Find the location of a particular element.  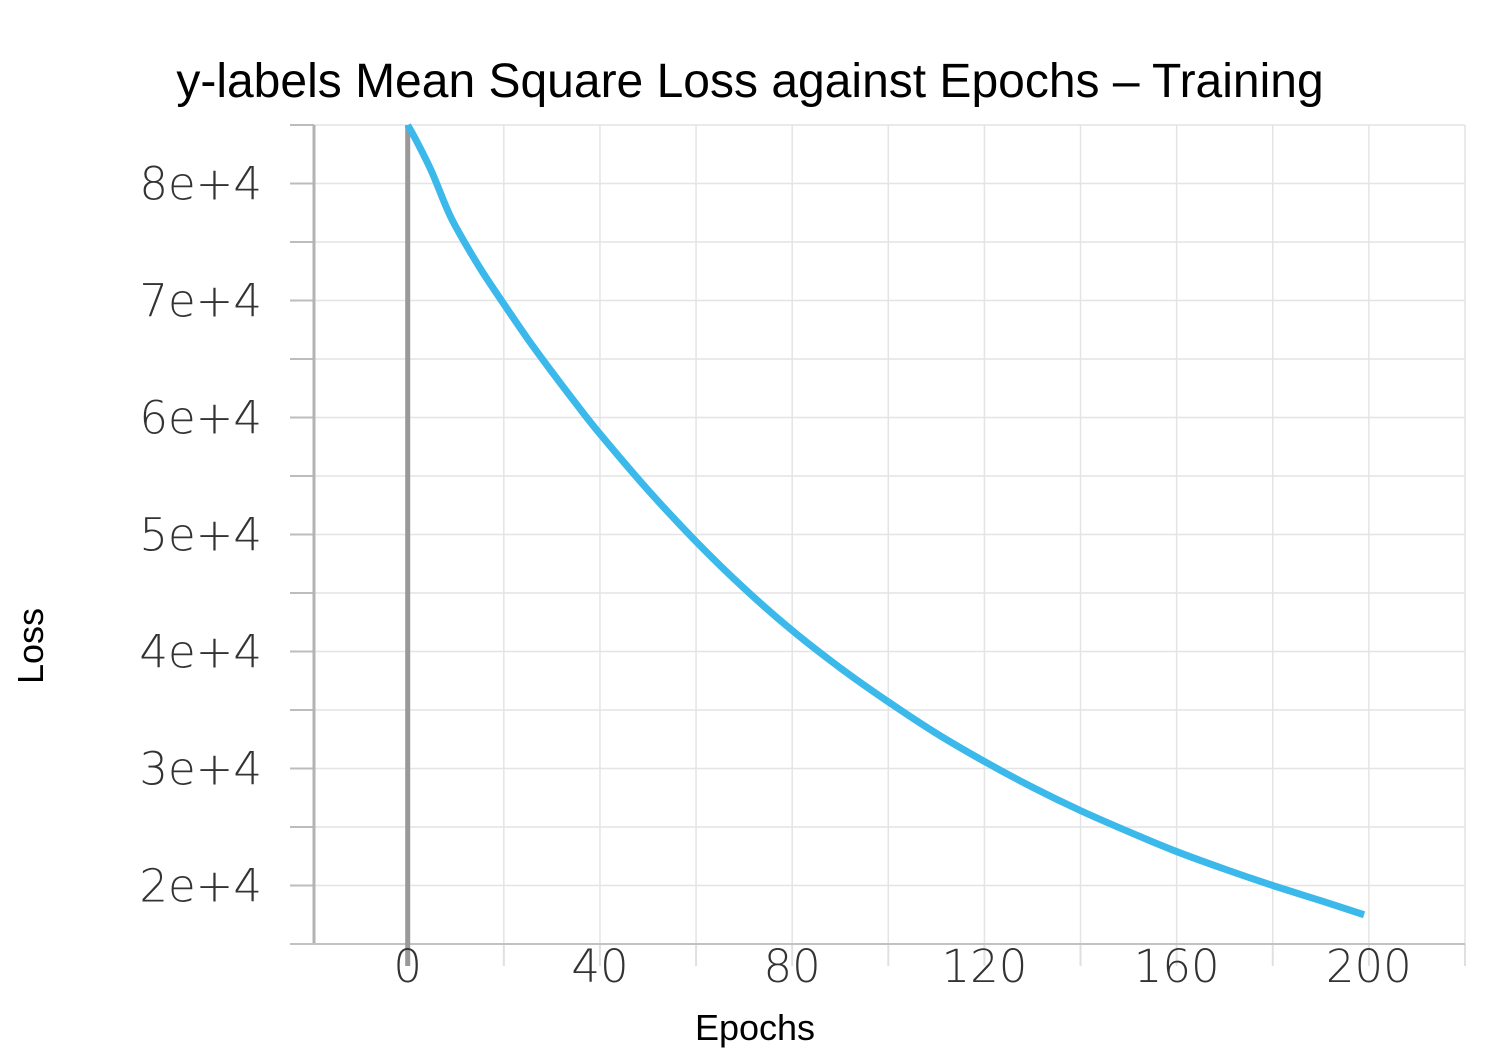

x-tick-label: 160 is located at coordinates (1177, 966).